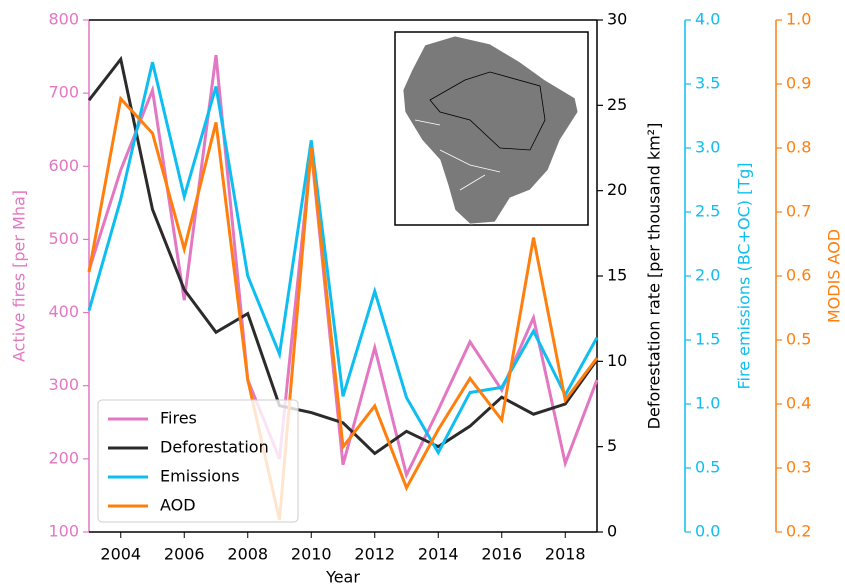 The height and width of the screenshot is (588, 845). I want to click on y-tick-label: 400, so click(63, 311).